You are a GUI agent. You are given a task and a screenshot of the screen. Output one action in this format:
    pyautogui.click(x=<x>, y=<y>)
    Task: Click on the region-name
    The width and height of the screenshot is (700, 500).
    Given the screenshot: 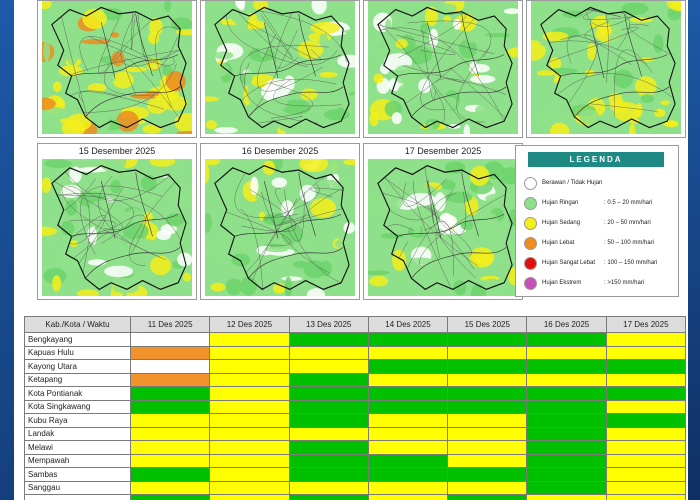 What is the action you would take?
    pyautogui.click(x=77, y=497)
    